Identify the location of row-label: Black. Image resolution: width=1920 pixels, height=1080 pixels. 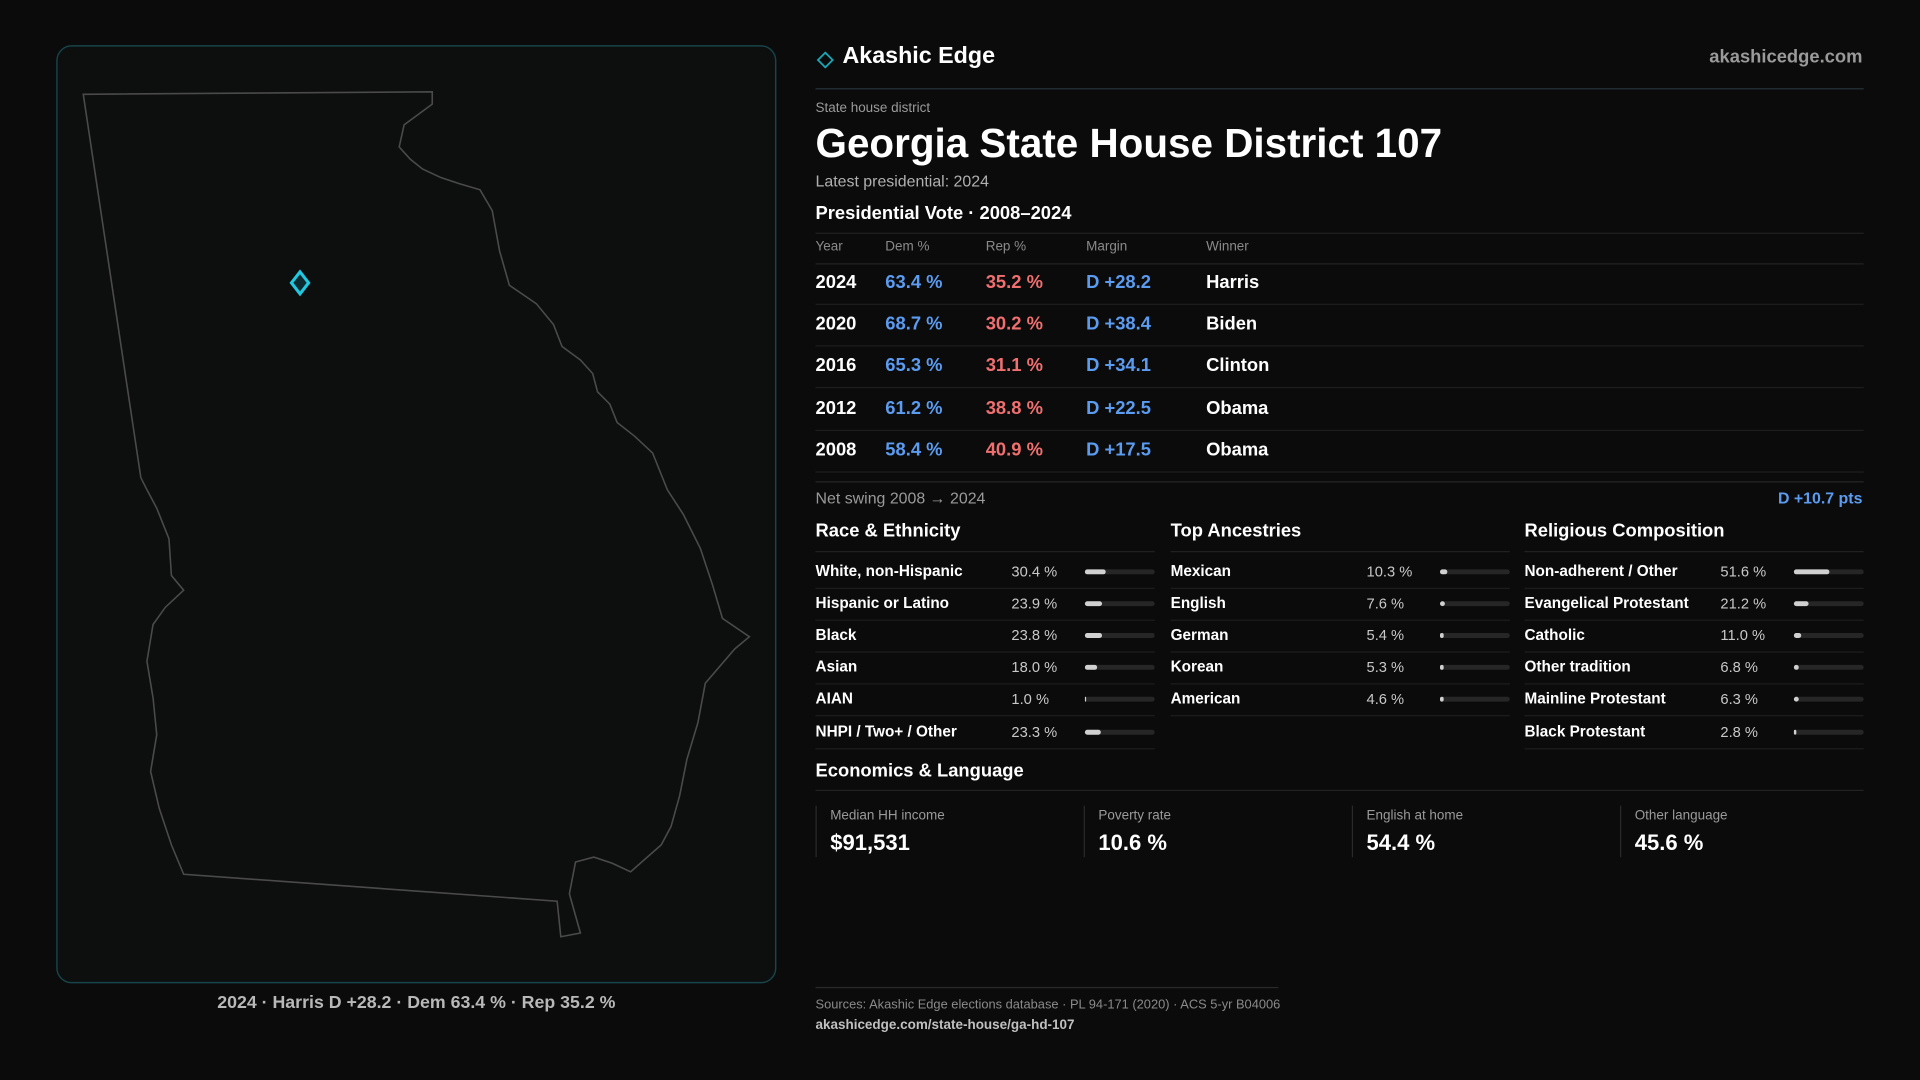
(836, 635).